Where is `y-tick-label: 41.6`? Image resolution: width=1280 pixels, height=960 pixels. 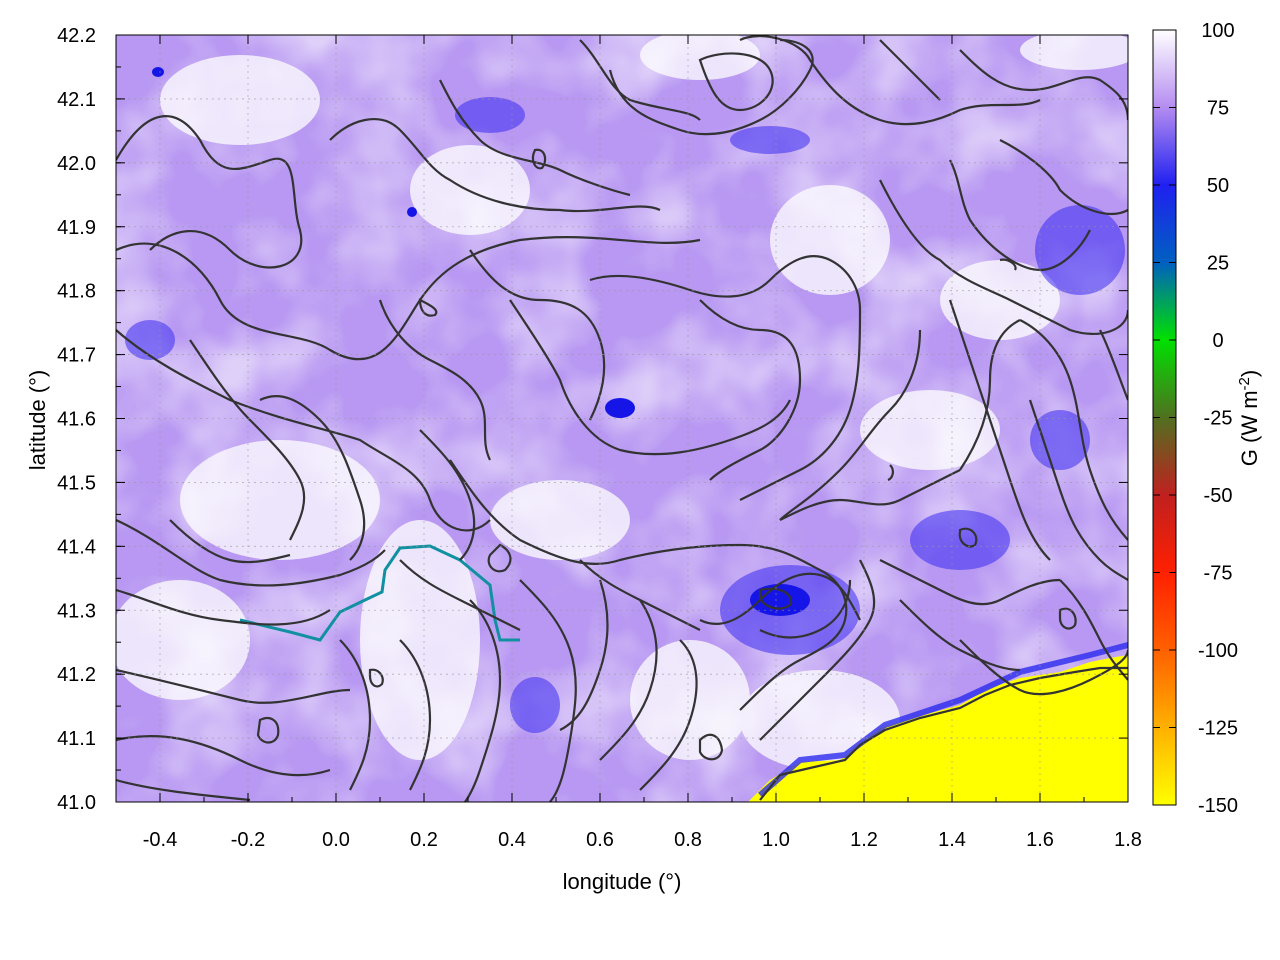 y-tick-label: 41.6 is located at coordinates (76, 420).